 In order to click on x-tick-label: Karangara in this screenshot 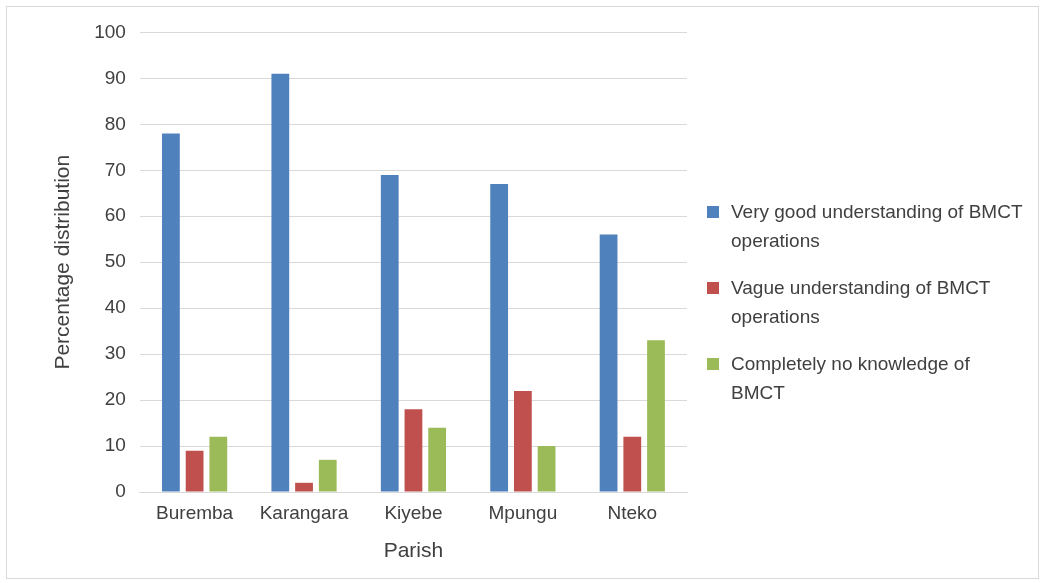, I will do `click(304, 512)`.